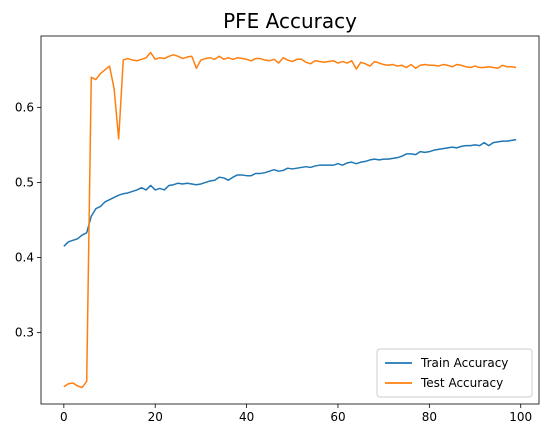 This screenshot has height=439, width=547. What do you see at coordinates (520, 417) in the screenshot?
I see `x-tick-label: 100` at bounding box center [520, 417].